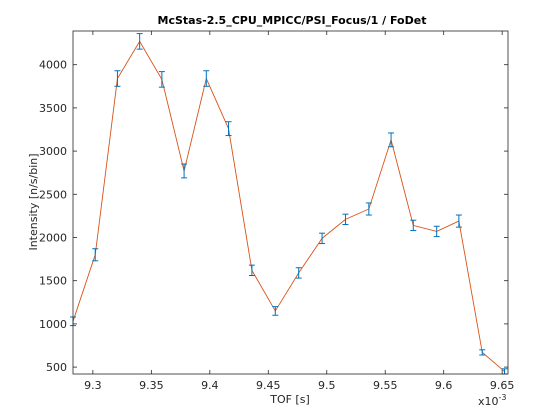 The height and width of the screenshot is (420, 560). Describe the element at coordinates (53, 324) in the screenshot. I see `y-tick-label: 1000` at that location.